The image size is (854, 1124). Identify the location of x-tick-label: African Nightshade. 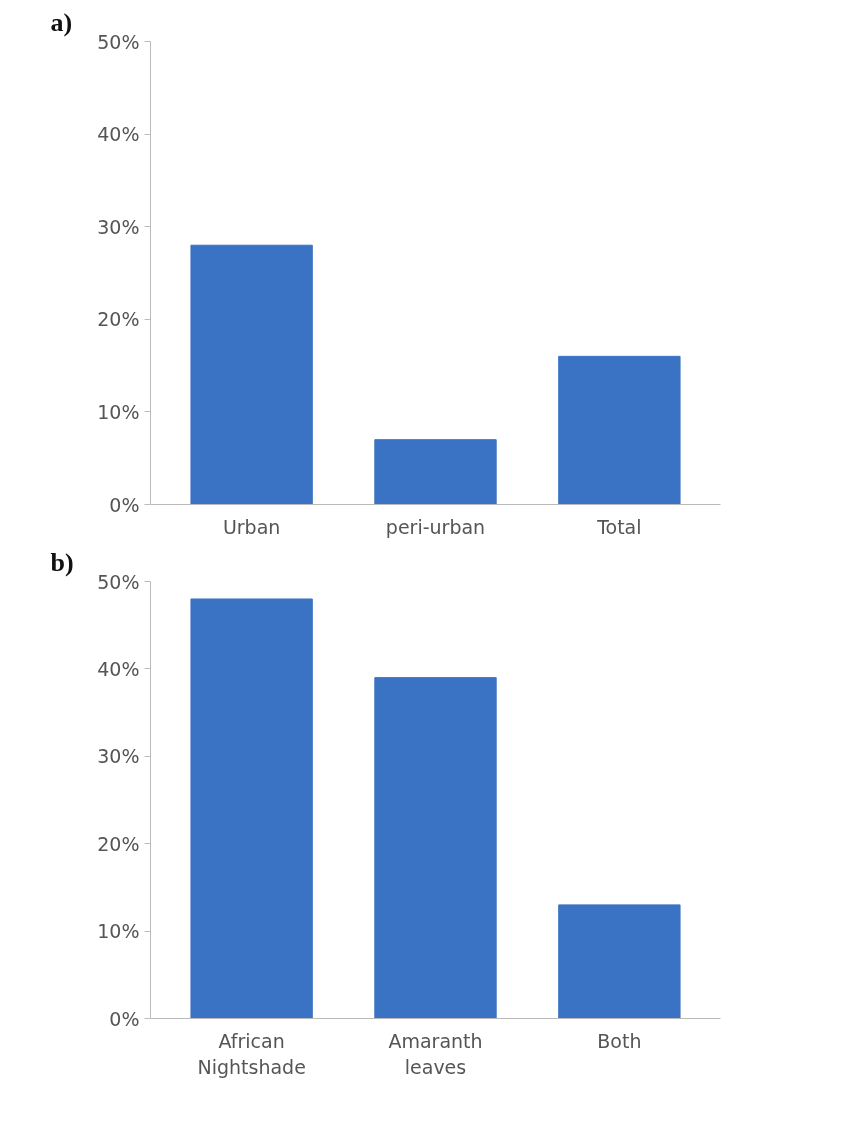
(251, 1053).